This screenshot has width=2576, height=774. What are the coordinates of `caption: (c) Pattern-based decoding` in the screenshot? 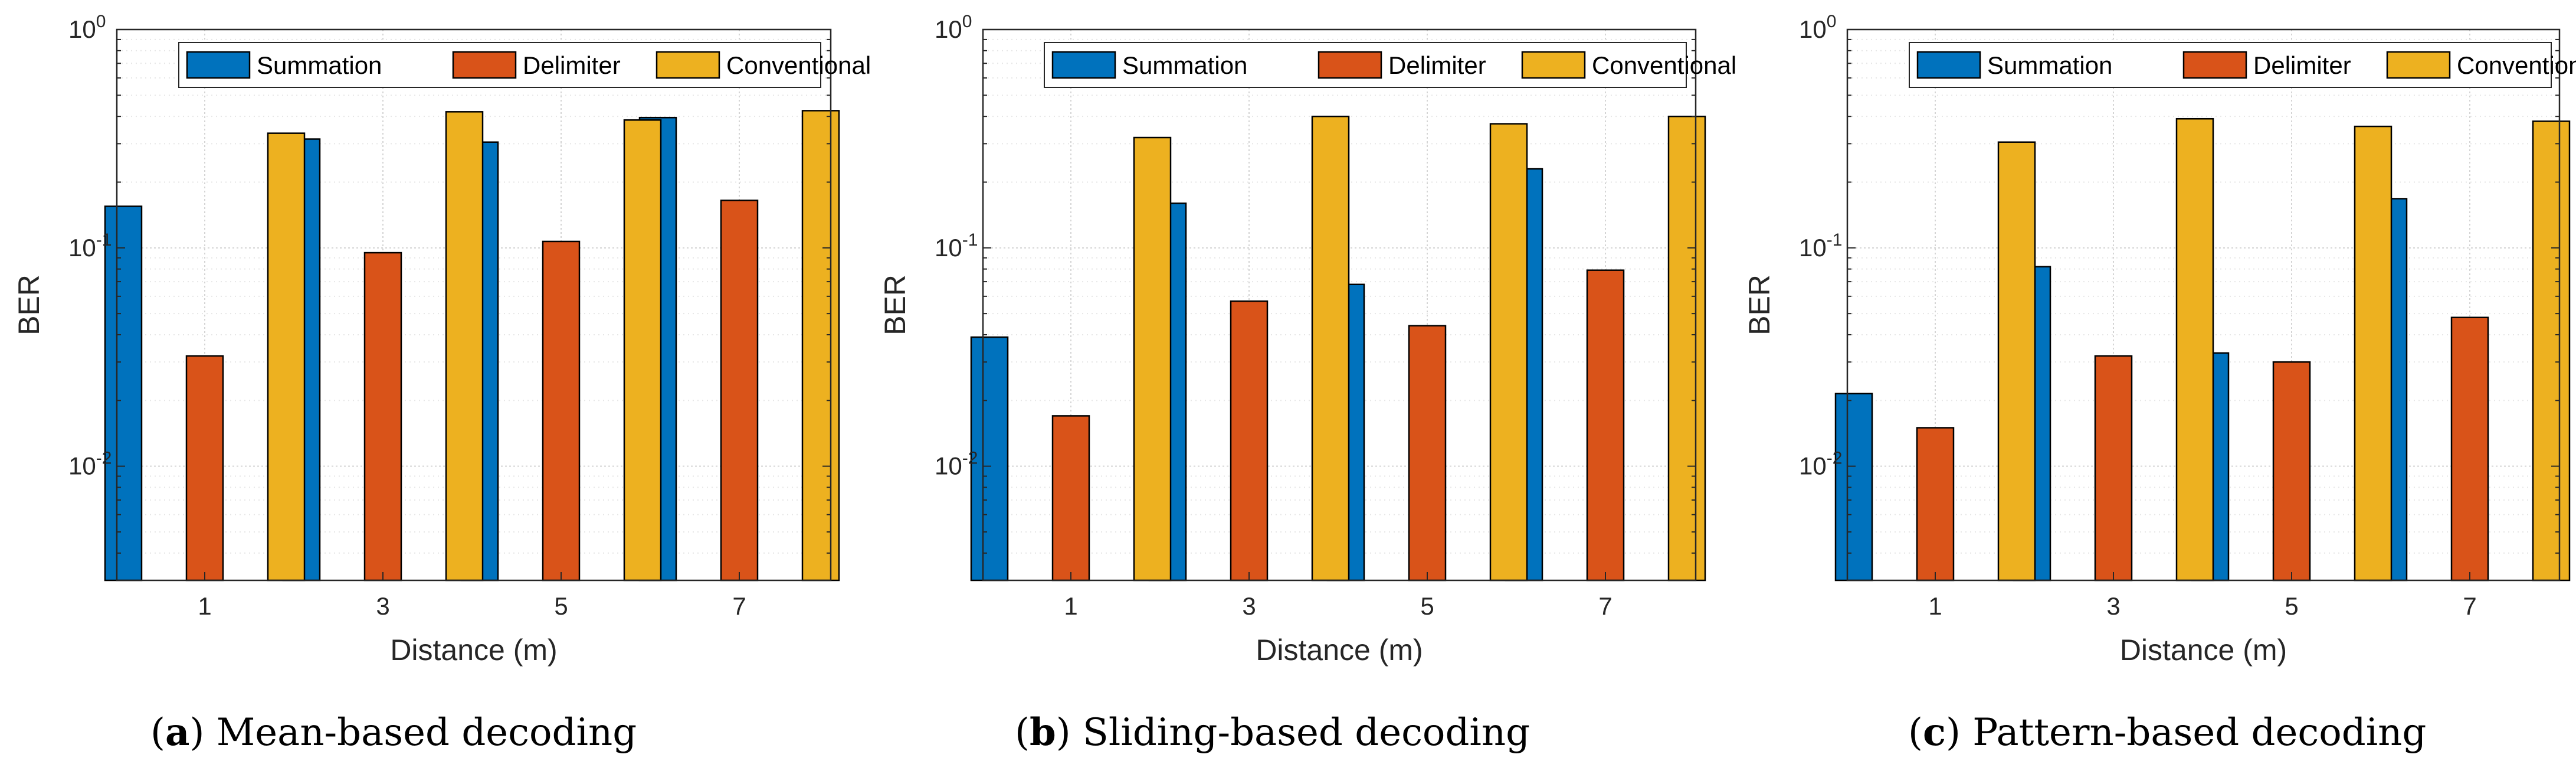 It's located at (2167, 732).